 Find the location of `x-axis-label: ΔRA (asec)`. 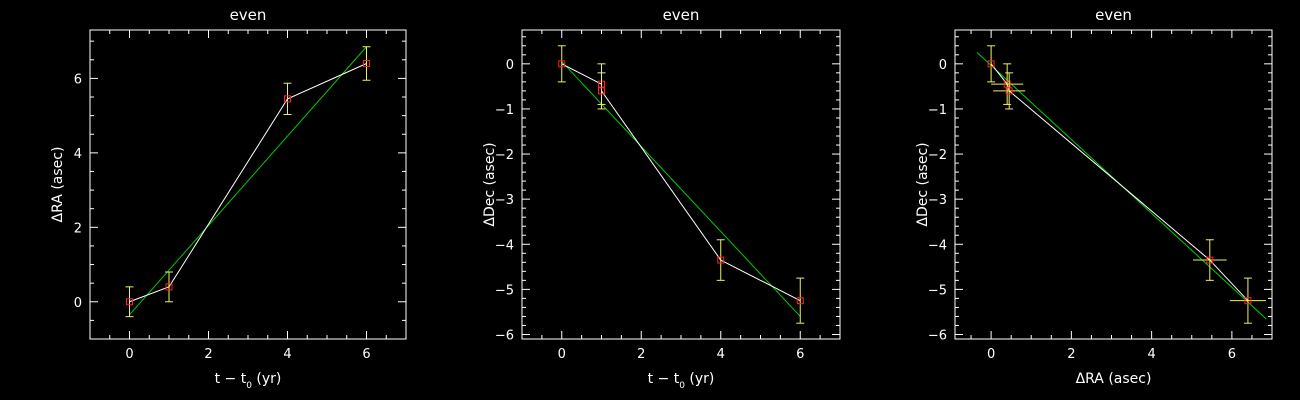

x-axis-label: ΔRA (asec) is located at coordinates (1114, 379).